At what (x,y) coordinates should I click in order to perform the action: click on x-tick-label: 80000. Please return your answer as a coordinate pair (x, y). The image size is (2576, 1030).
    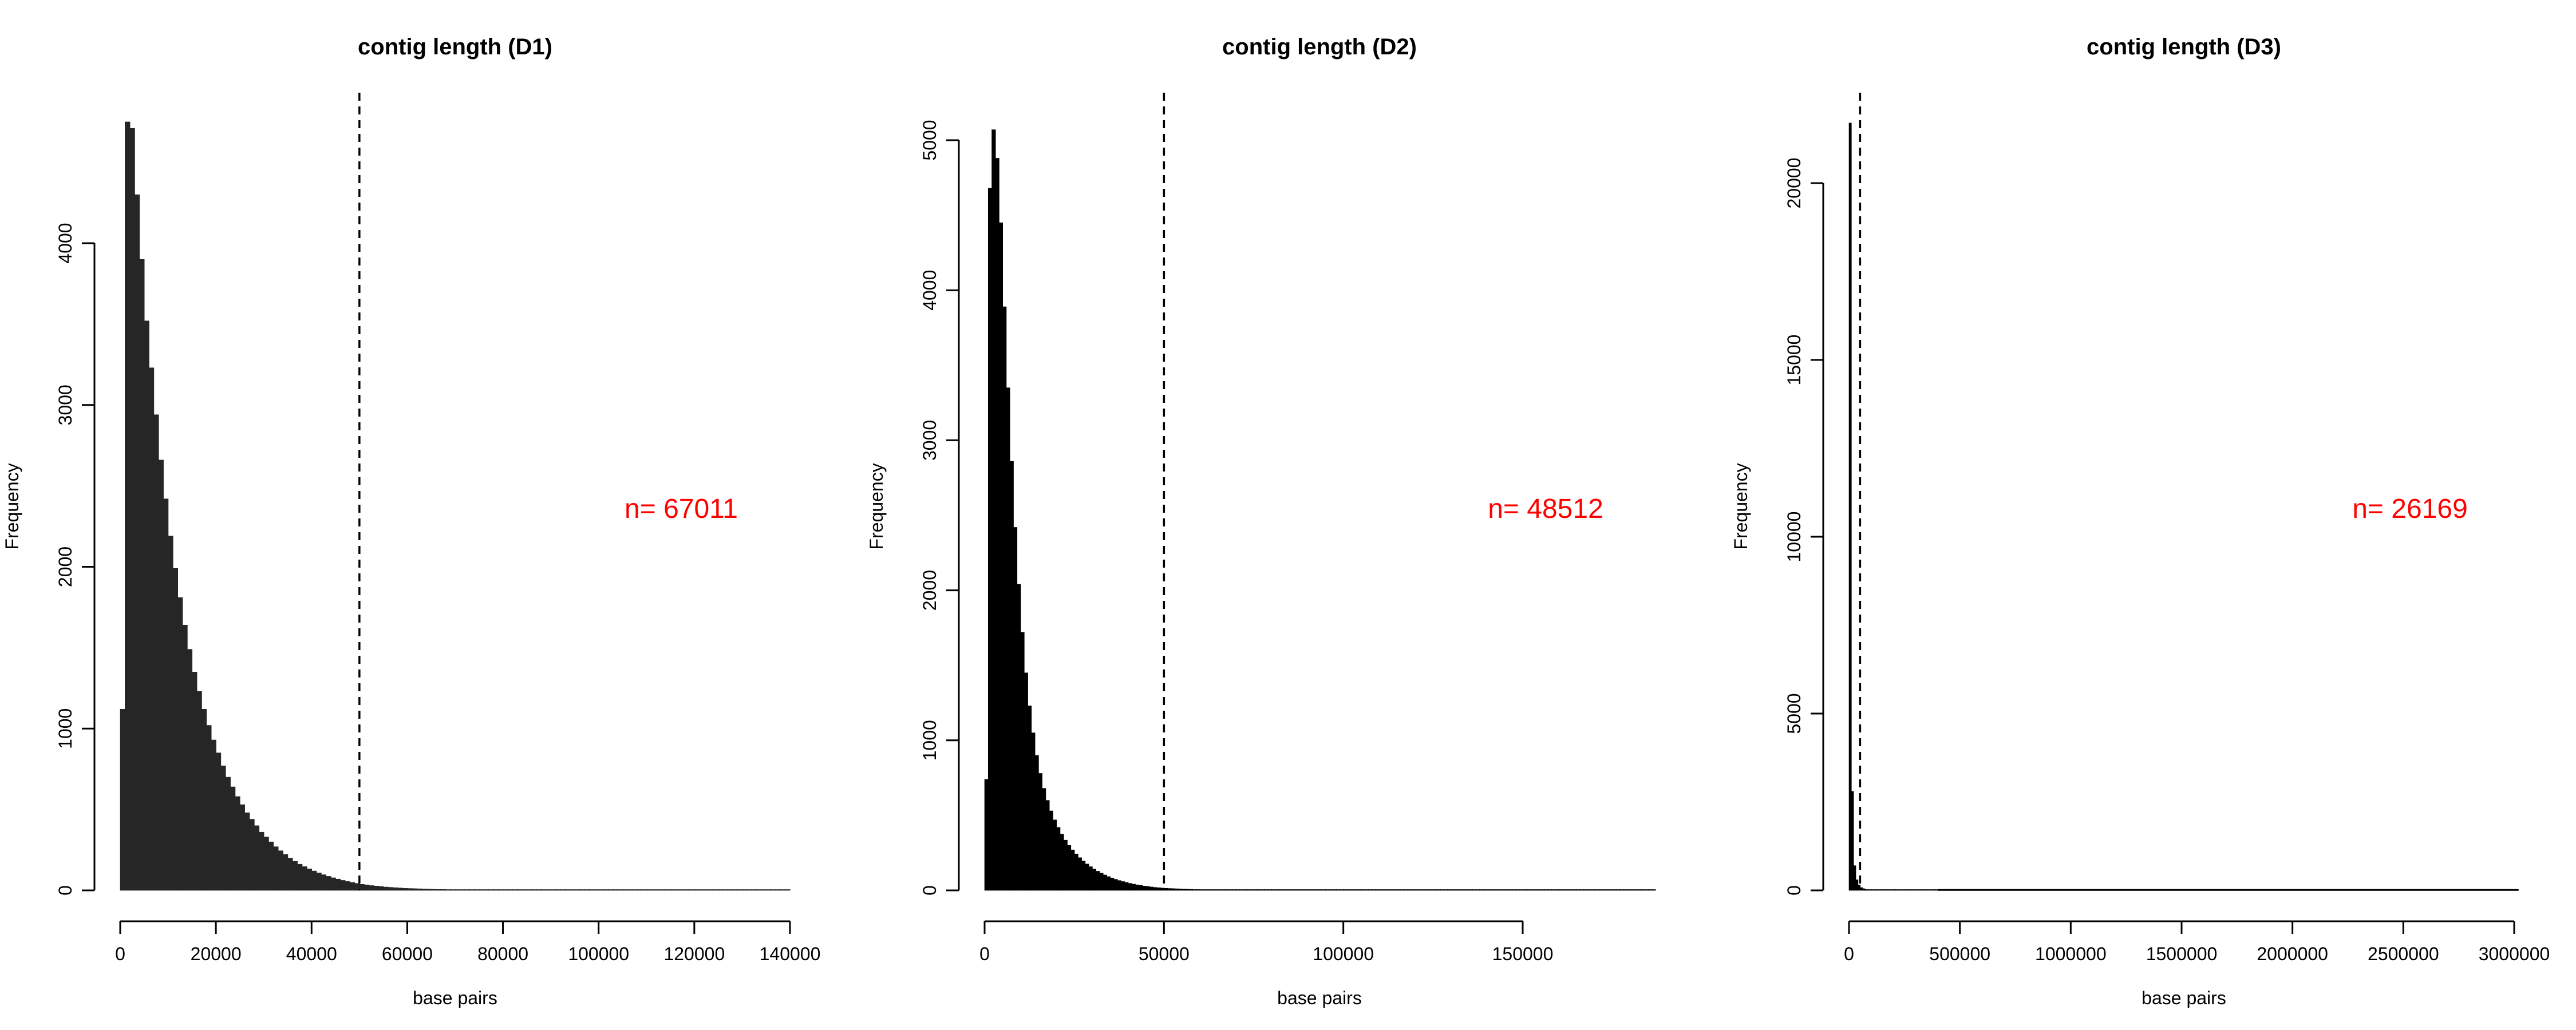
    Looking at the image, I should click on (502, 954).